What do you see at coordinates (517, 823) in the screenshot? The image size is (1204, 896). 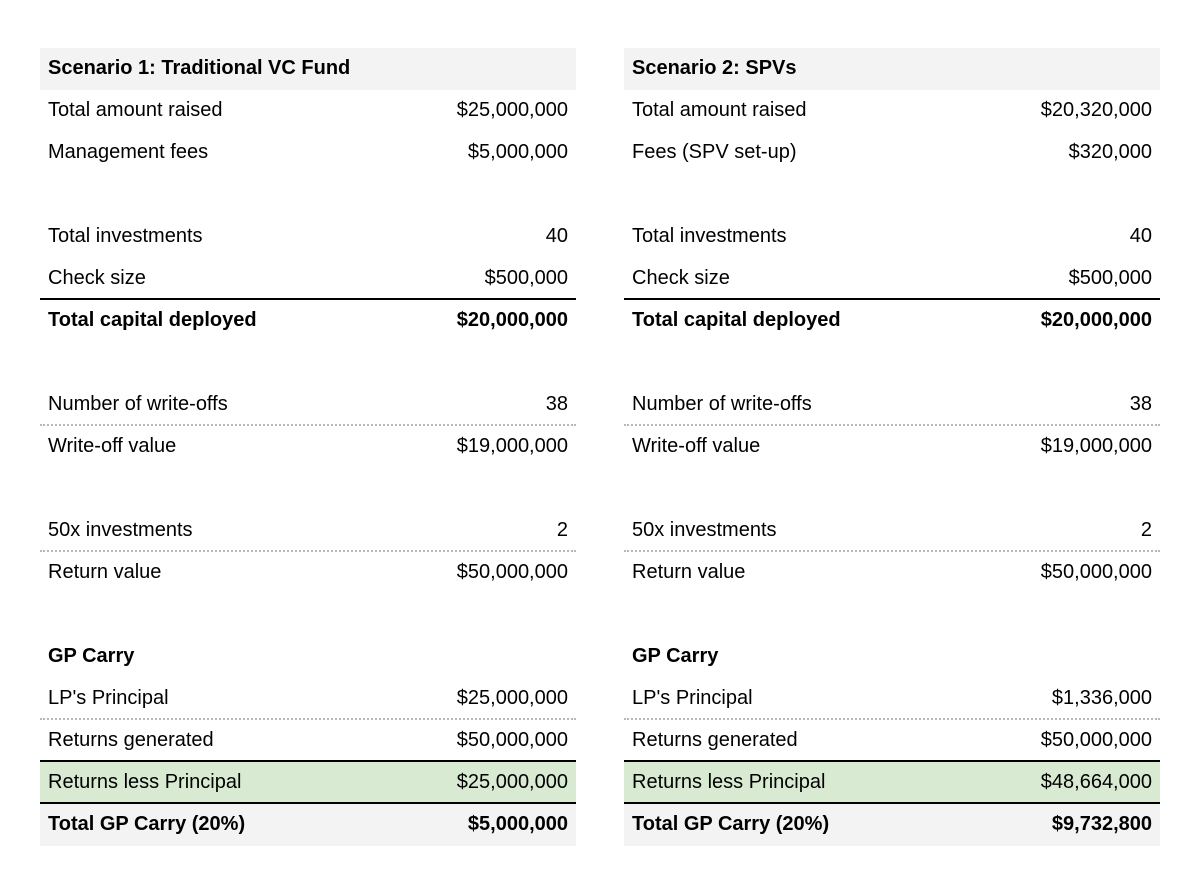 I see `total-gp-carry-value: $5,000,000` at bounding box center [517, 823].